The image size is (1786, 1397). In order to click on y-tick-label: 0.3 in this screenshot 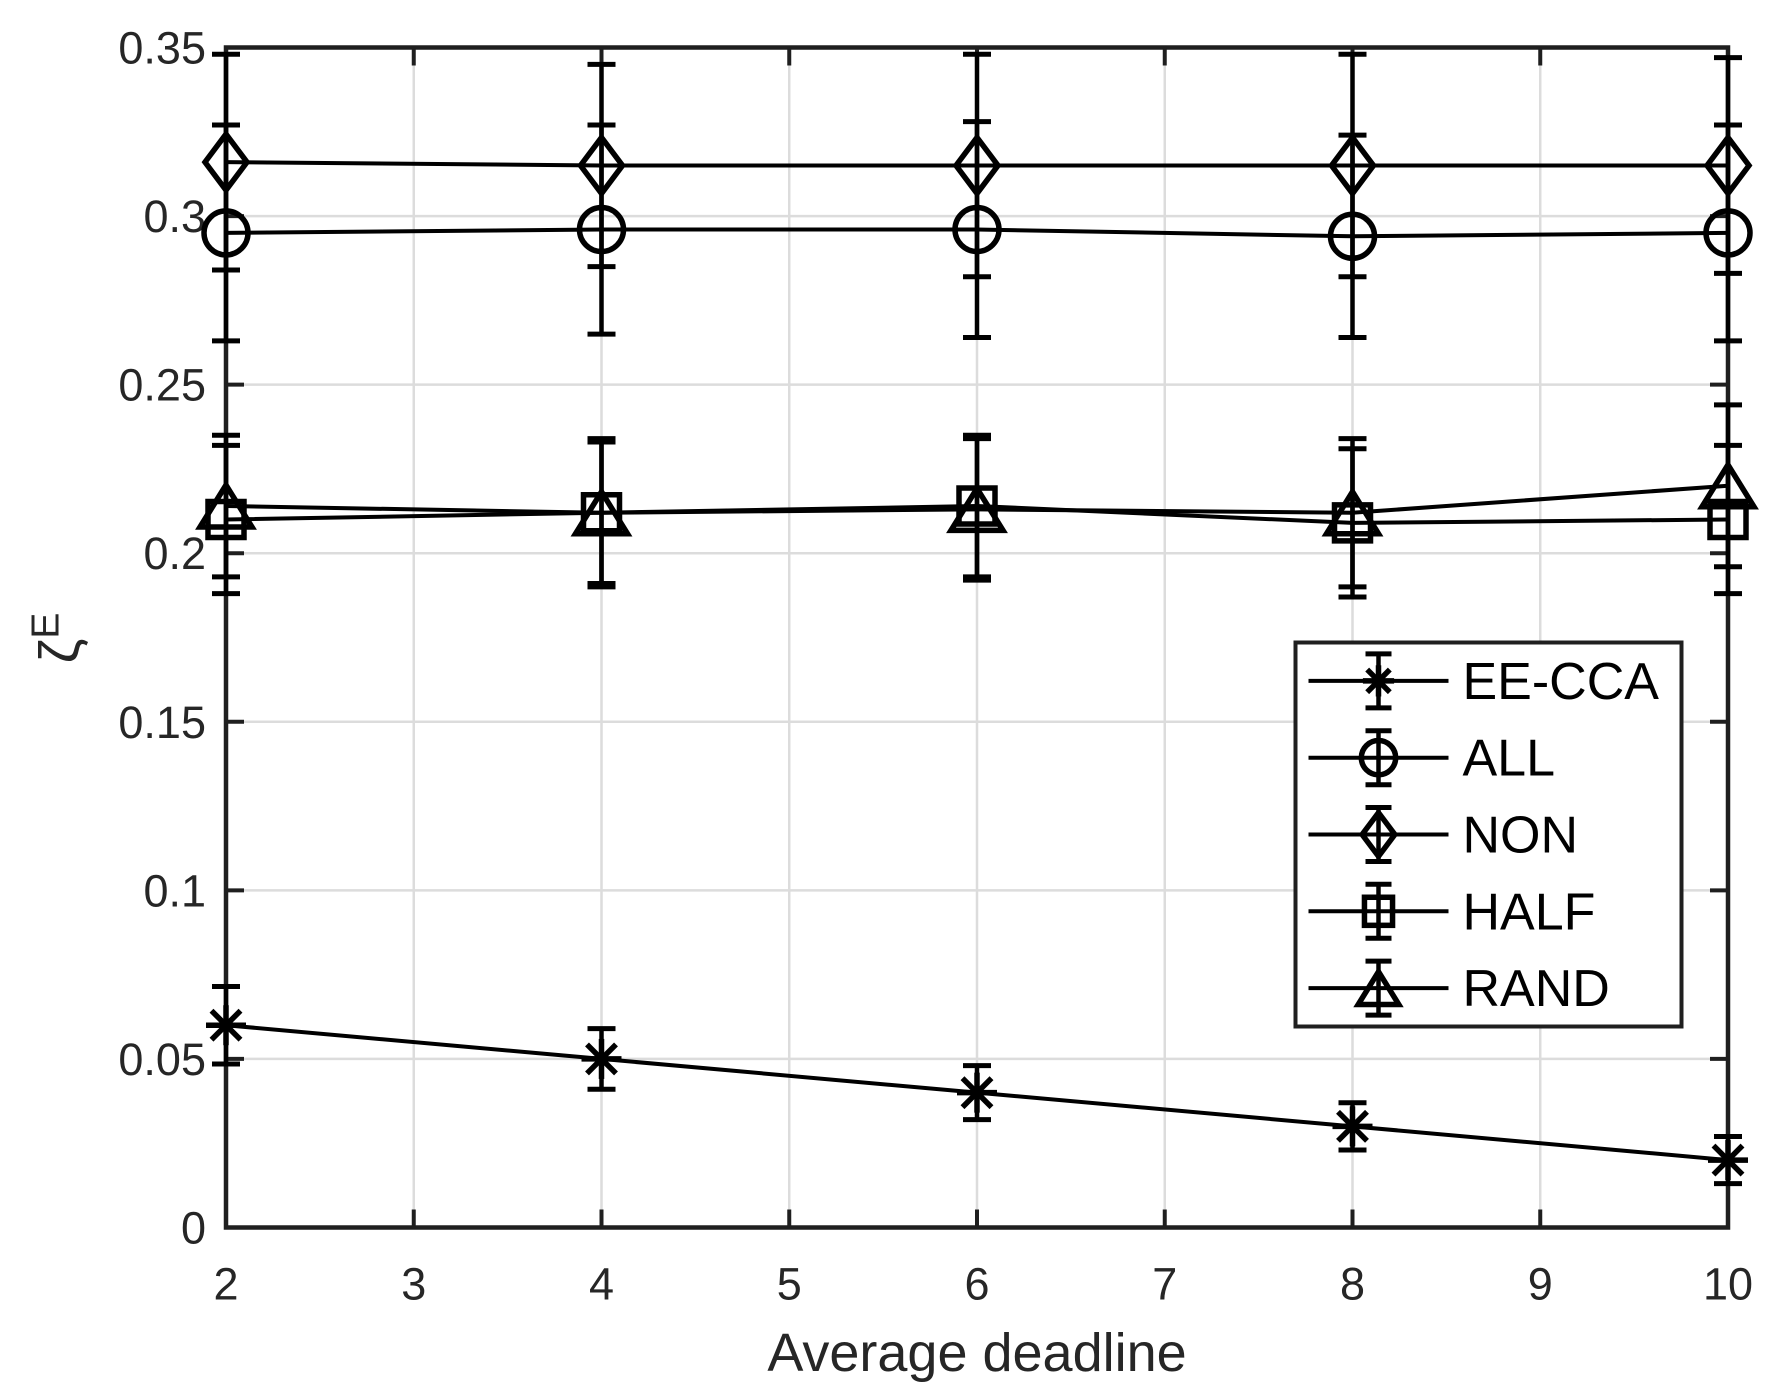, I will do `click(174, 216)`.